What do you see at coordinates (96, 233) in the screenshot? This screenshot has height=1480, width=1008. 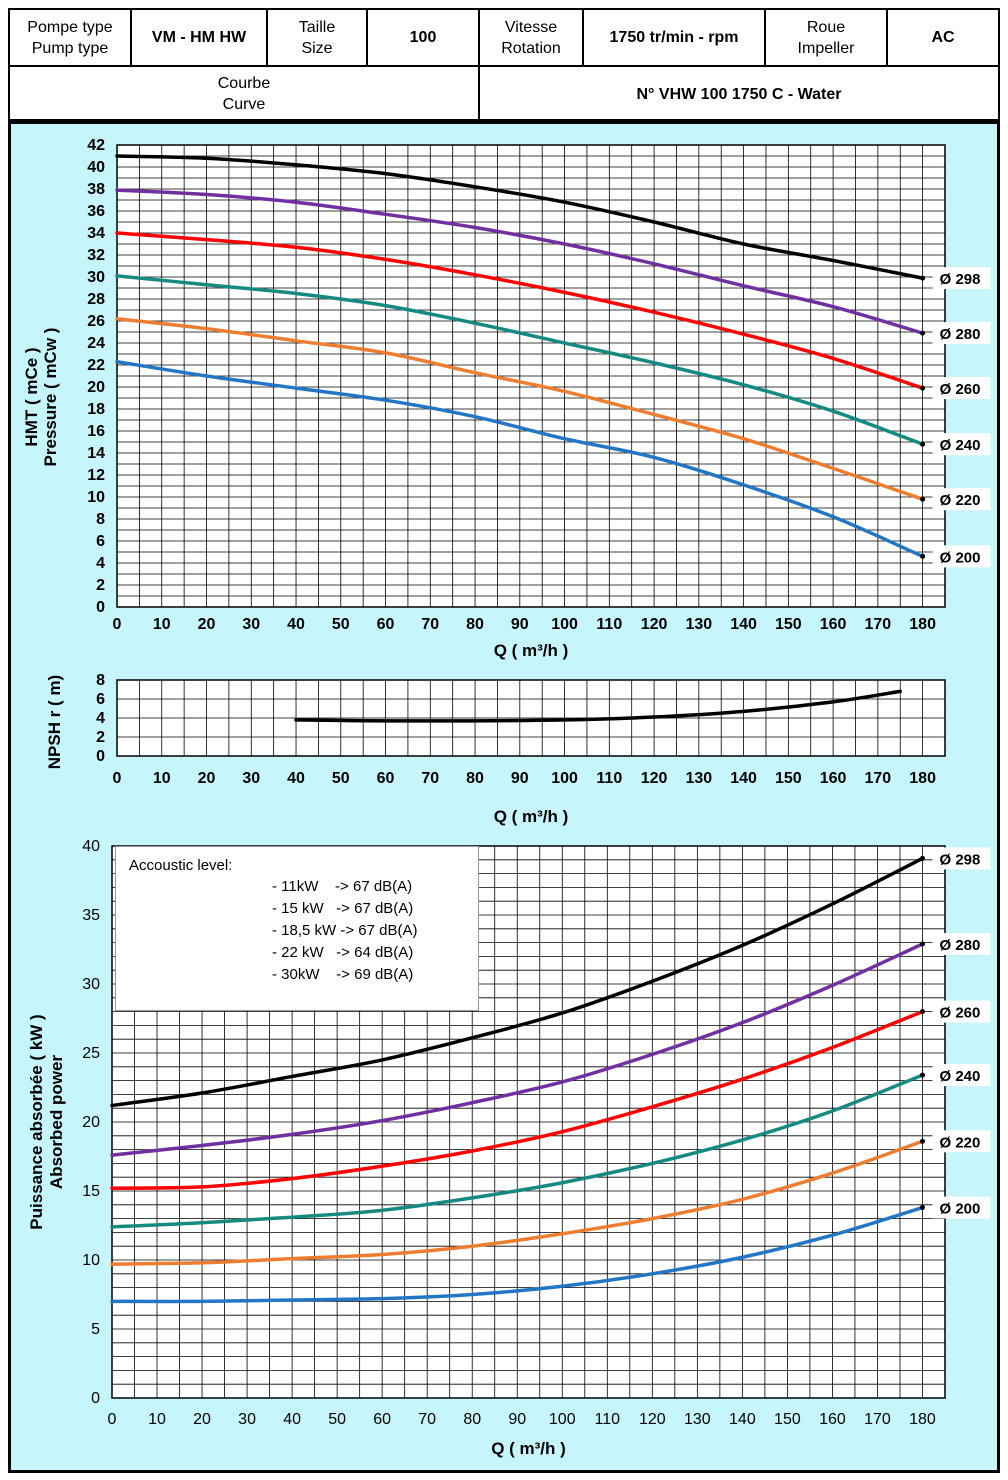 I see `y-tick-label: 34` at bounding box center [96, 233].